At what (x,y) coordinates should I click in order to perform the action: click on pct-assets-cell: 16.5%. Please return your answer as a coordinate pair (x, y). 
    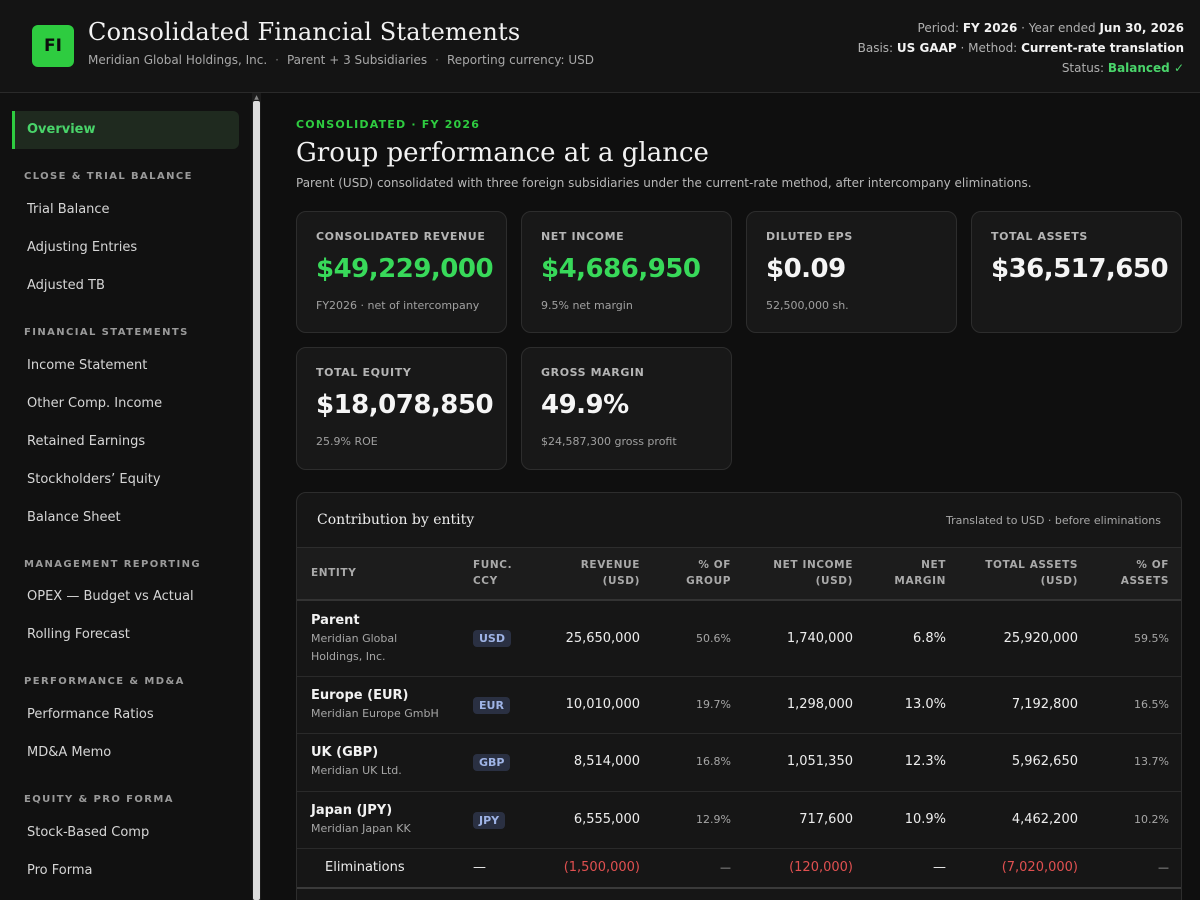
    Looking at the image, I should click on (1151, 704).